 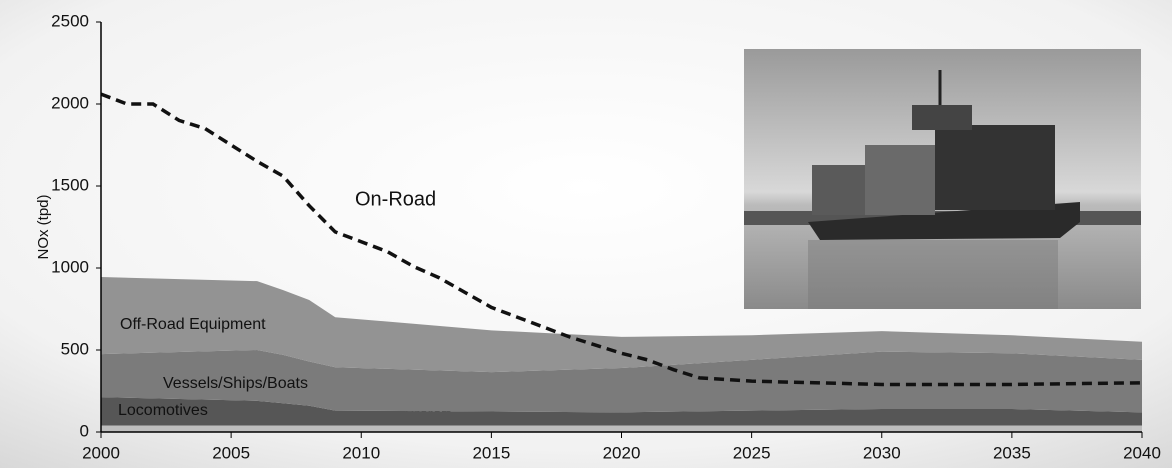 I want to click on x-tick-label: 2000, so click(x=101, y=452).